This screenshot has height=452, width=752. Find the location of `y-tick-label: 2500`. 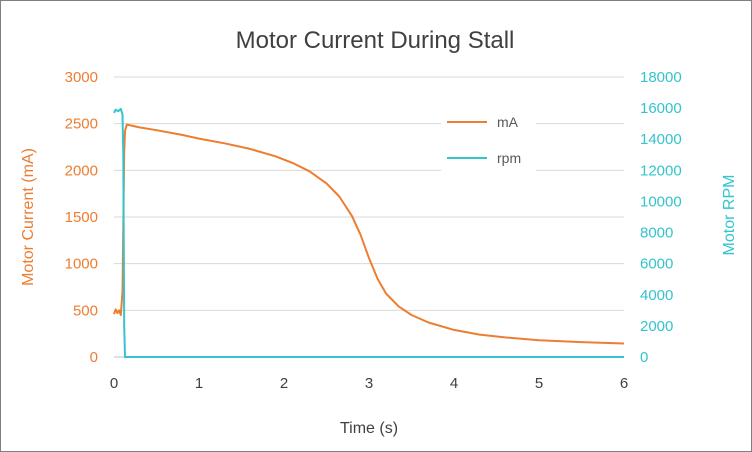

y-tick-label: 2500 is located at coordinates (81, 124).